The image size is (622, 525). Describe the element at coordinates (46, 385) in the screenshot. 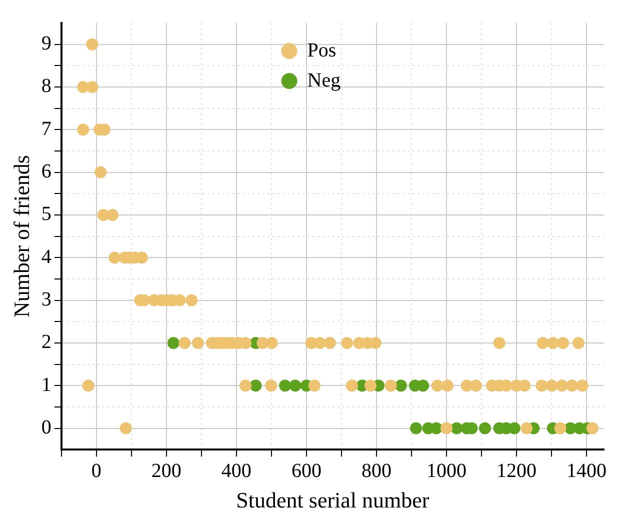

I see `y-tick-label: 1` at that location.